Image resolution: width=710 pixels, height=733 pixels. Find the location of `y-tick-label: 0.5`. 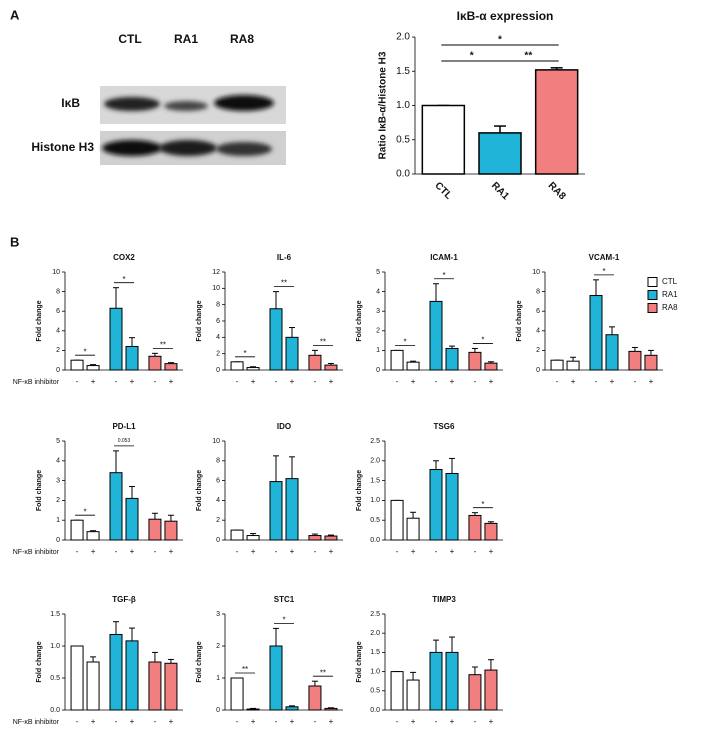

y-tick-label: 0.5 is located at coordinates (55, 678).